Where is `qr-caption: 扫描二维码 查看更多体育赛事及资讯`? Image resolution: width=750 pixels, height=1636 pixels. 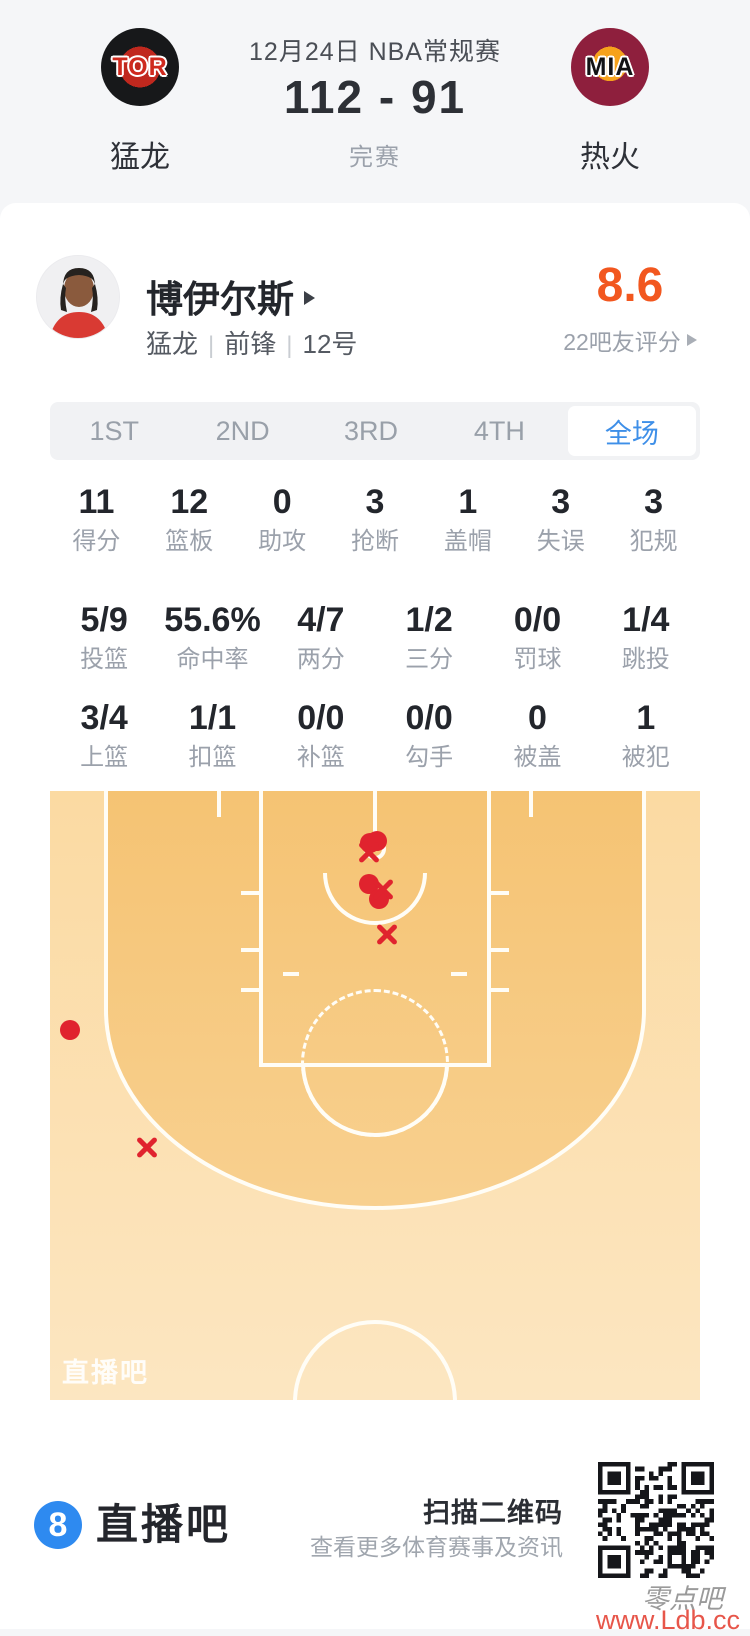 qr-caption: 扫描二维码 查看更多体育赛事及资讯 is located at coordinates (403, 1529).